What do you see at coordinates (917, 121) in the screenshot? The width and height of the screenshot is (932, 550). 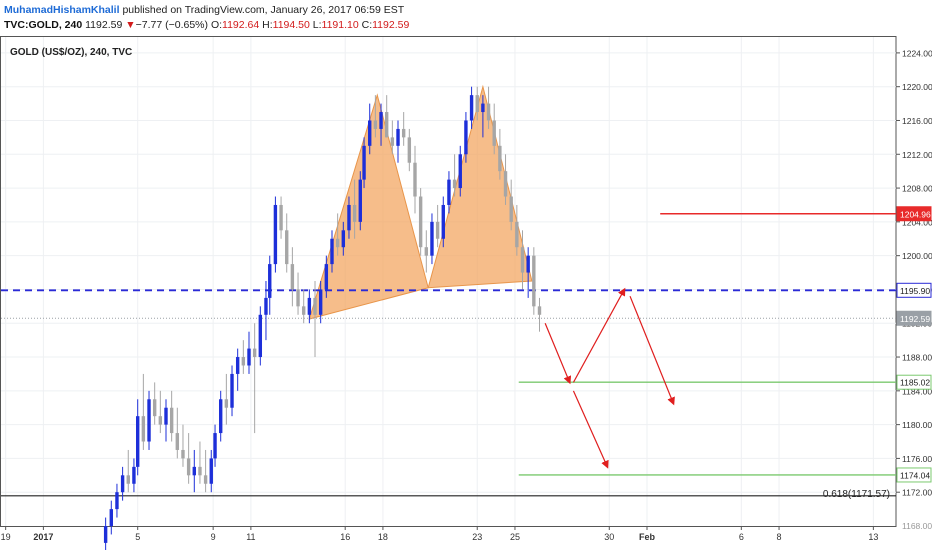 I see `y-tick-label: 1216.00` at bounding box center [917, 121].